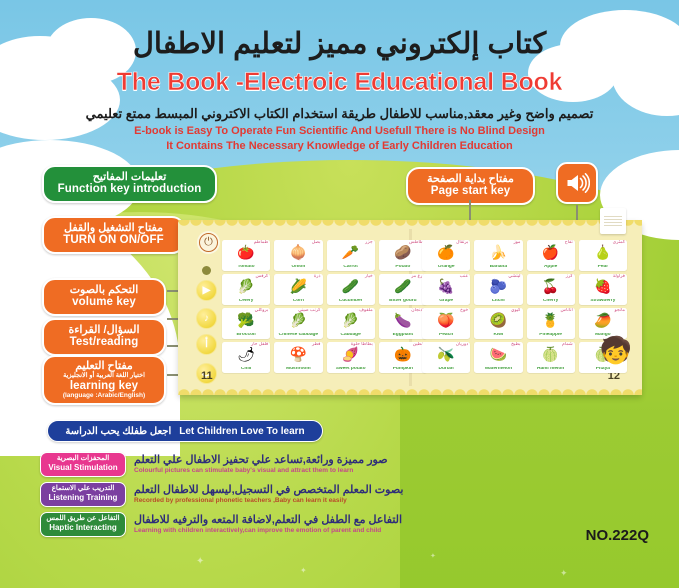 The image size is (679, 588). Describe the element at coordinates (83, 488) in the screenshot. I see `badge-listening-training-arabic: التدريب علي الاستماع` at that location.